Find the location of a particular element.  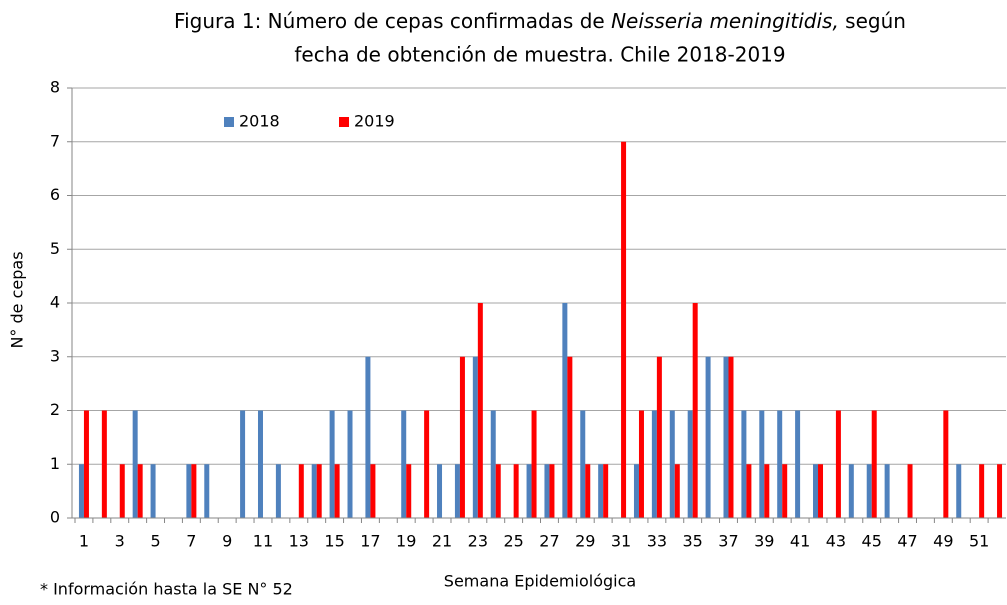

x-tick-label: 37 is located at coordinates (728, 541).